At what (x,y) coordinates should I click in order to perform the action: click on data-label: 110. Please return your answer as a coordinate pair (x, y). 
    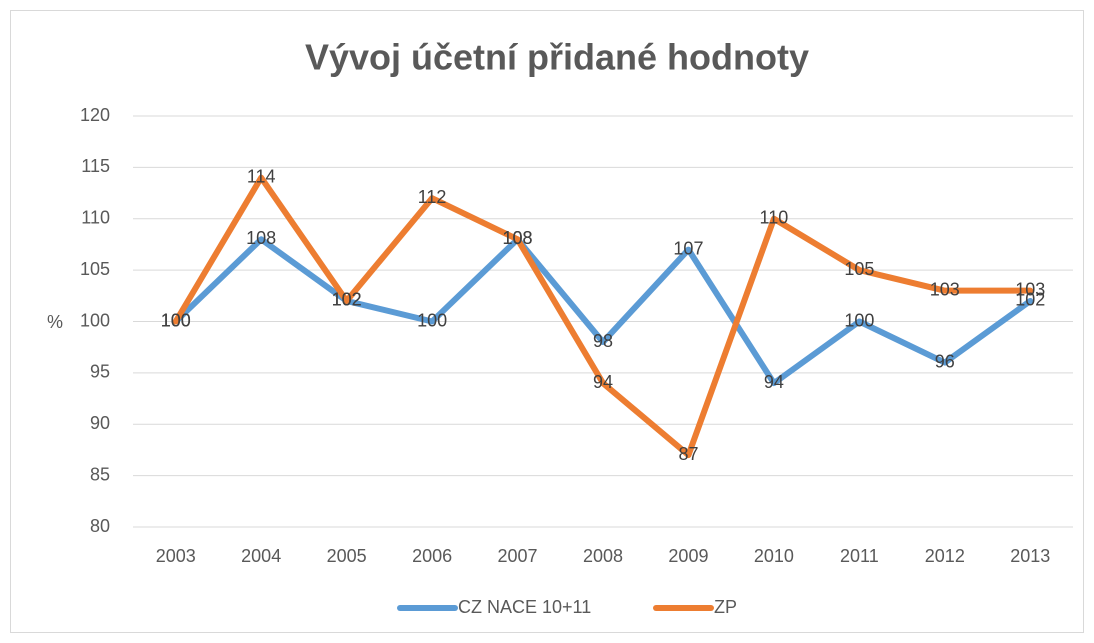
    Looking at the image, I should click on (774, 218).